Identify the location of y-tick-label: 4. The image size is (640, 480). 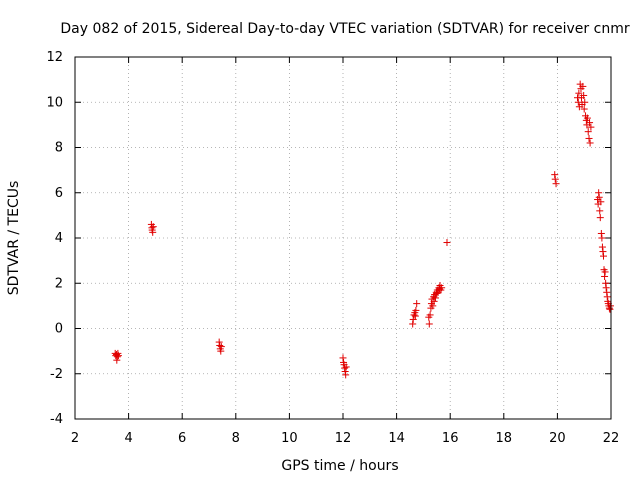
(59, 238).